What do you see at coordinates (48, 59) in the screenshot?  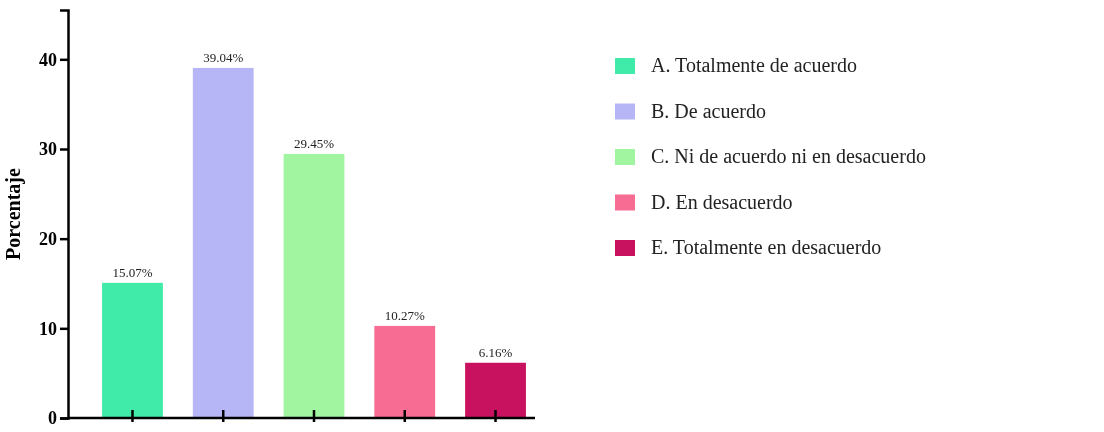 I see `y-tick-label: 40` at bounding box center [48, 59].